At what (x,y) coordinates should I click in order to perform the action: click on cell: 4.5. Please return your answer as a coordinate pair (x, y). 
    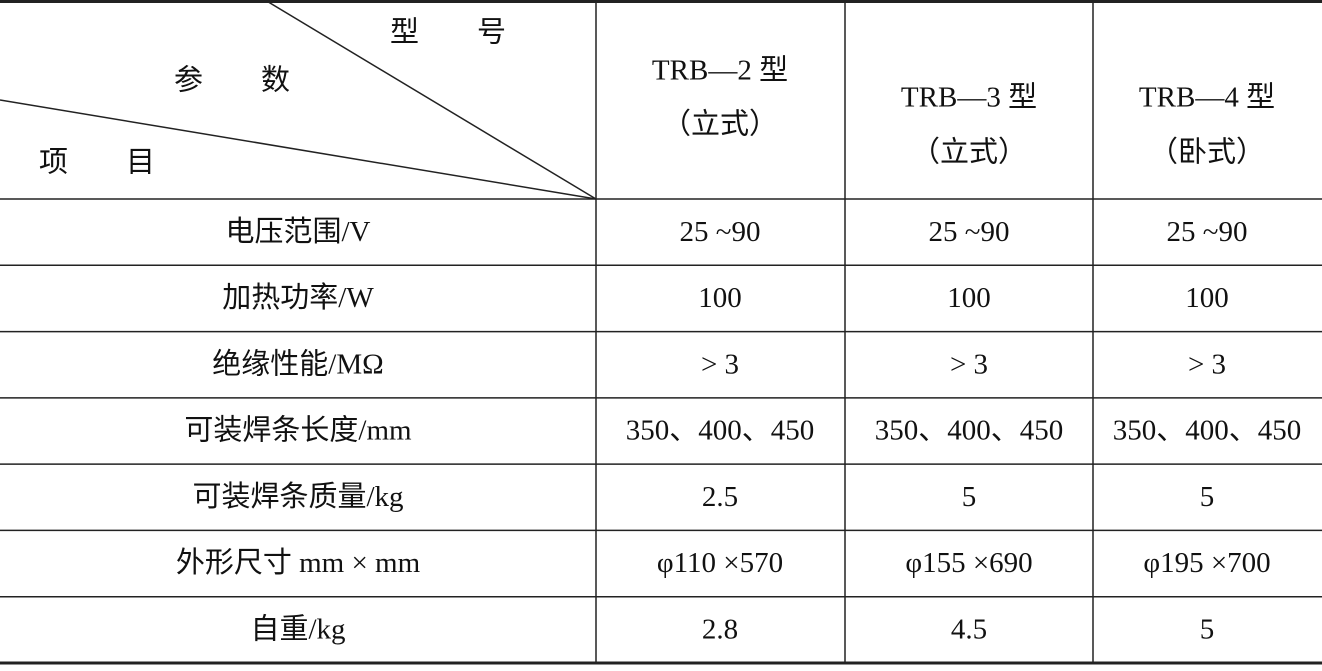
    Looking at the image, I should click on (969, 630).